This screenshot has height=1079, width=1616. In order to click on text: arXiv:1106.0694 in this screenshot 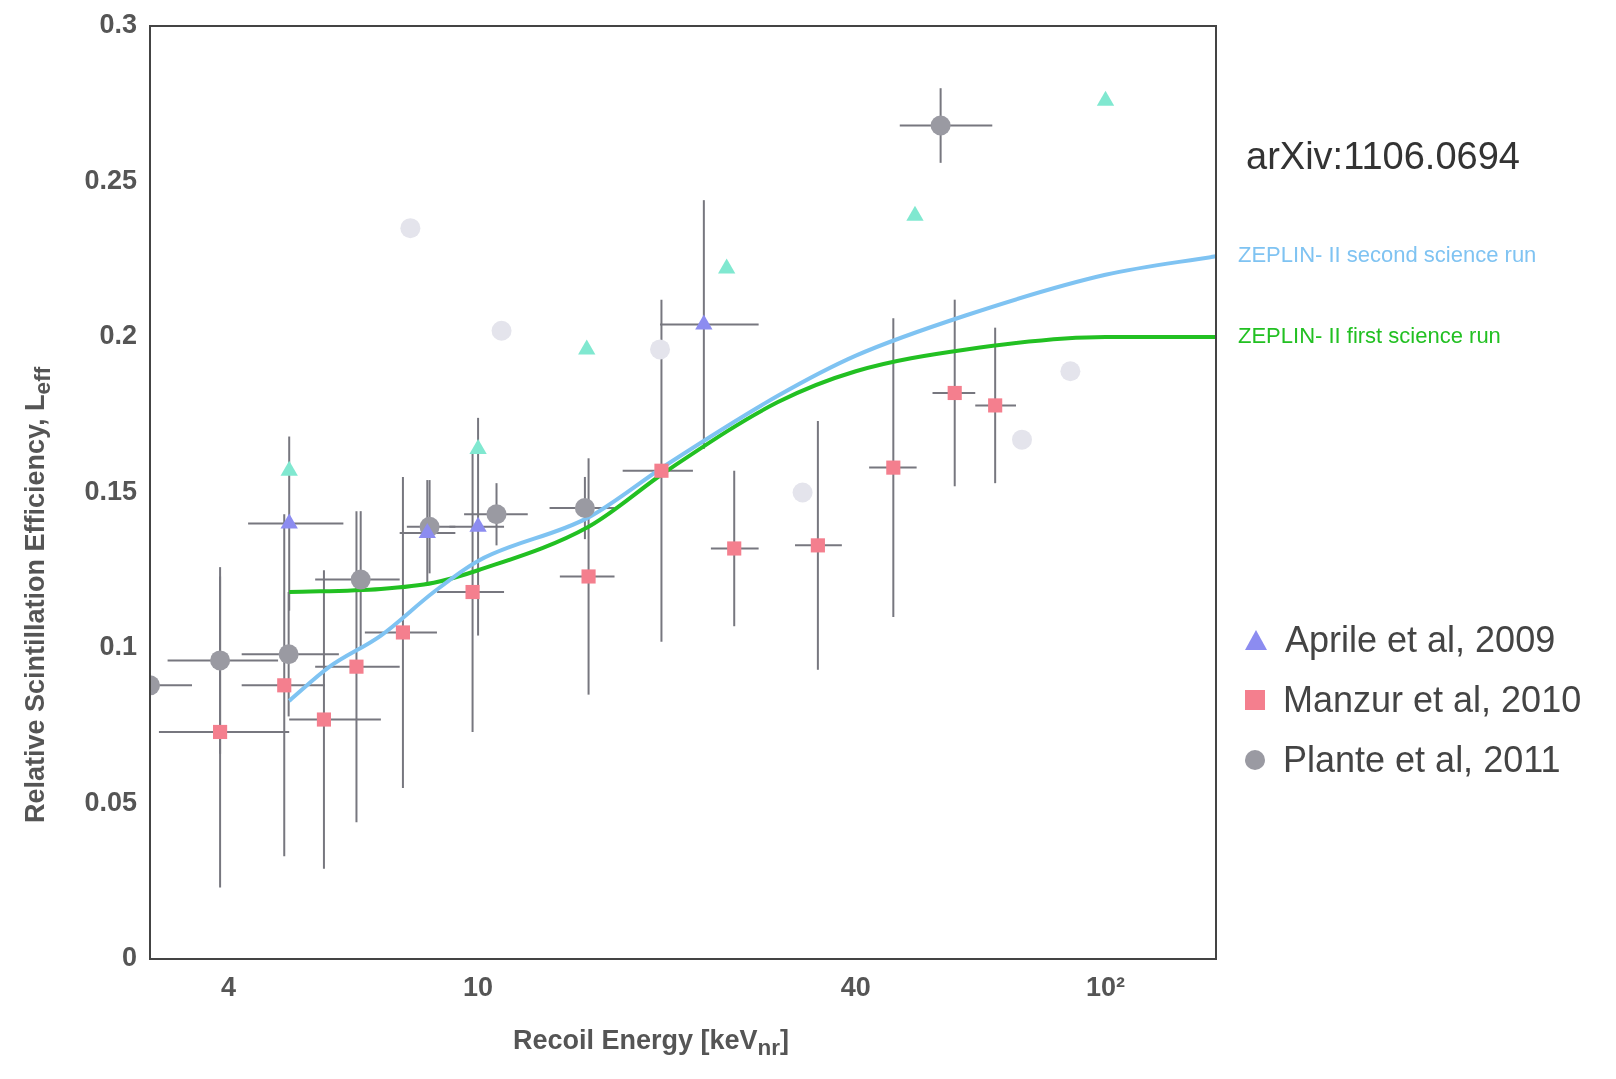, I will do `click(1383, 156)`.